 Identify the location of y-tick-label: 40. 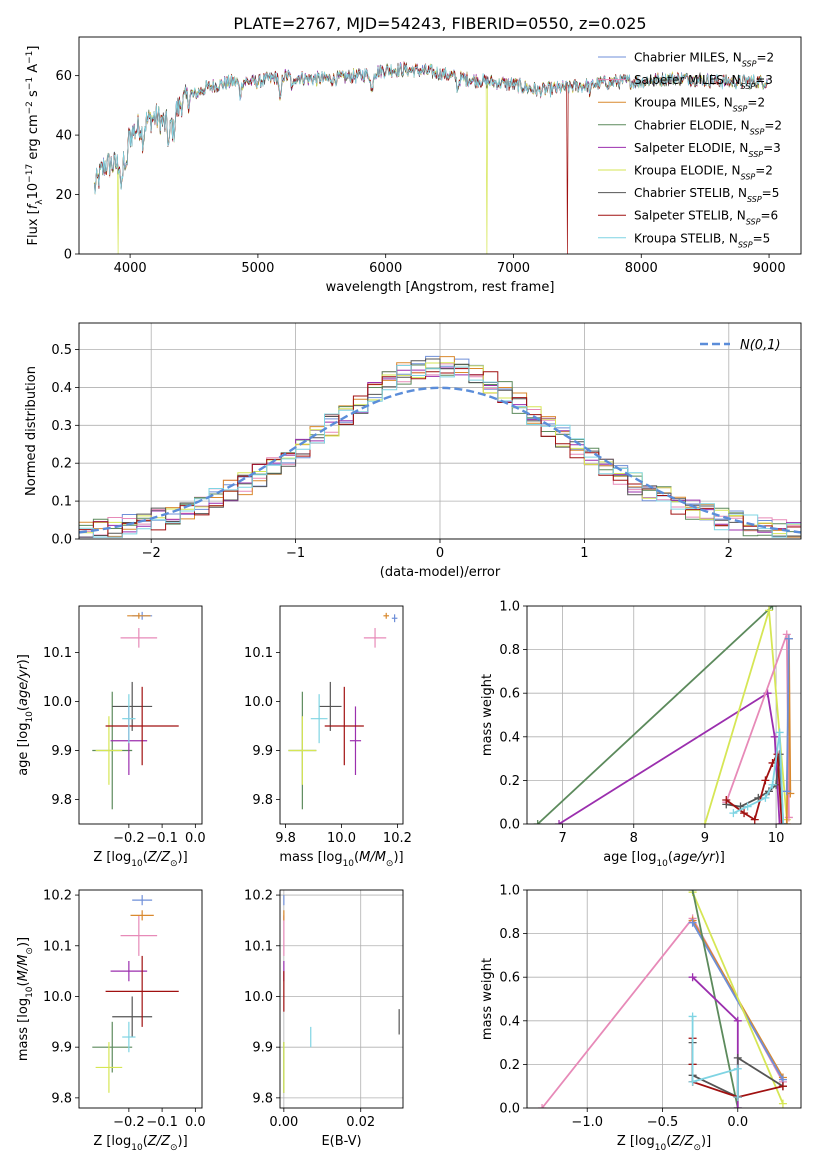
(63, 136).